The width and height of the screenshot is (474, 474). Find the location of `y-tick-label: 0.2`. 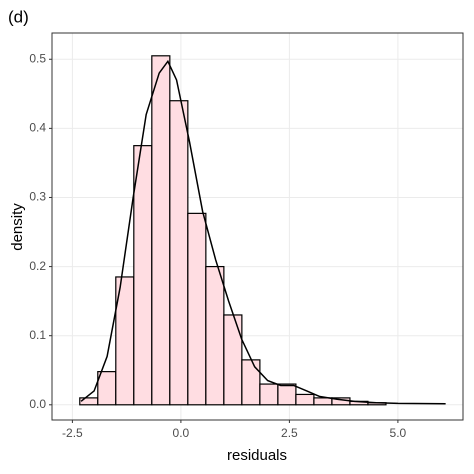

y-tick-label: 0.2 is located at coordinates (37, 266).